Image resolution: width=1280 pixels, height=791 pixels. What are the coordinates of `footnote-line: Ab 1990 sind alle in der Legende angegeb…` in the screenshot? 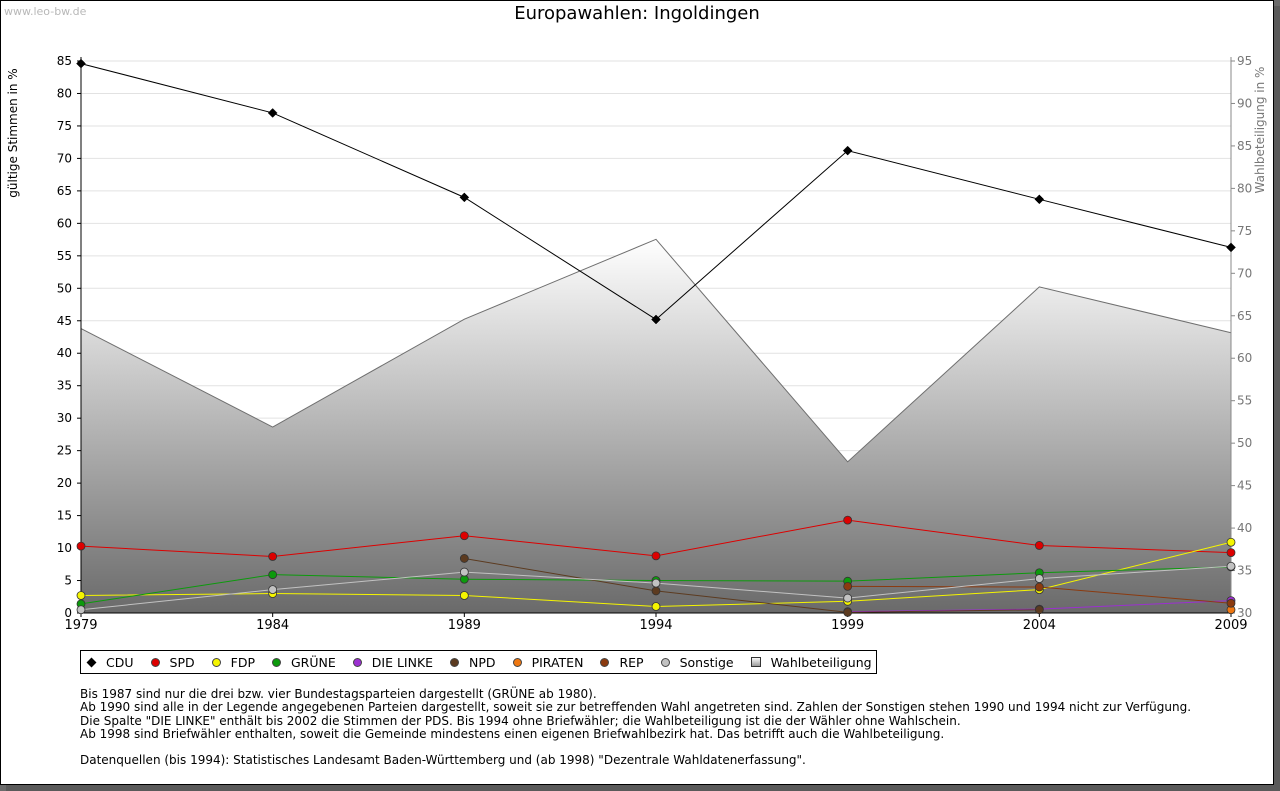 It's located at (636, 707).